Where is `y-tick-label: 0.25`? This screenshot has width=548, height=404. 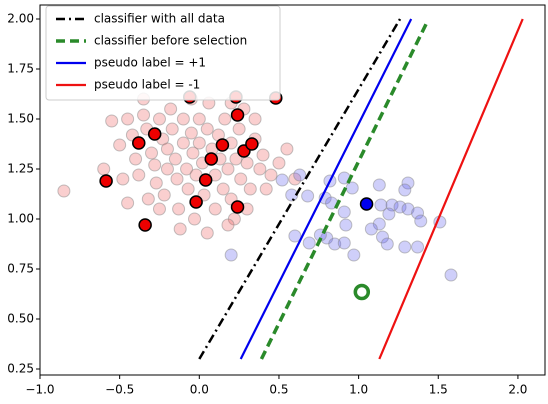
y-tick-label: 0.25 is located at coordinates (20, 369).